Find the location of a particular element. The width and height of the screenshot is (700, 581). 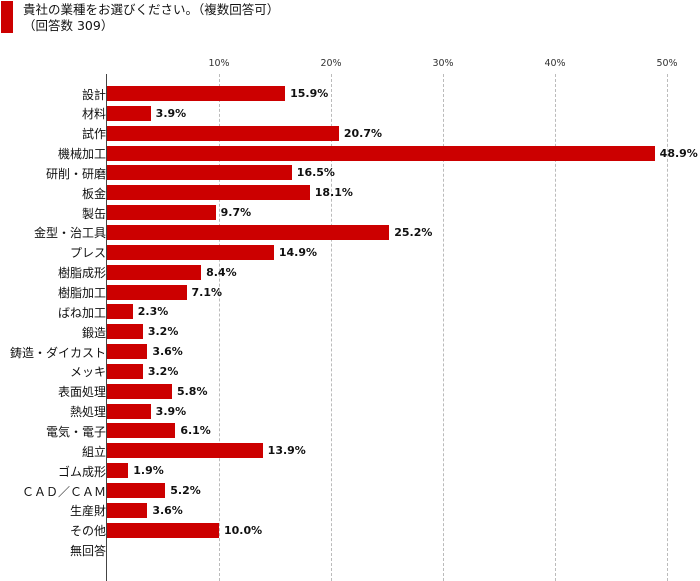

x-tick-label: 50% is located at coordinates (667, 63).